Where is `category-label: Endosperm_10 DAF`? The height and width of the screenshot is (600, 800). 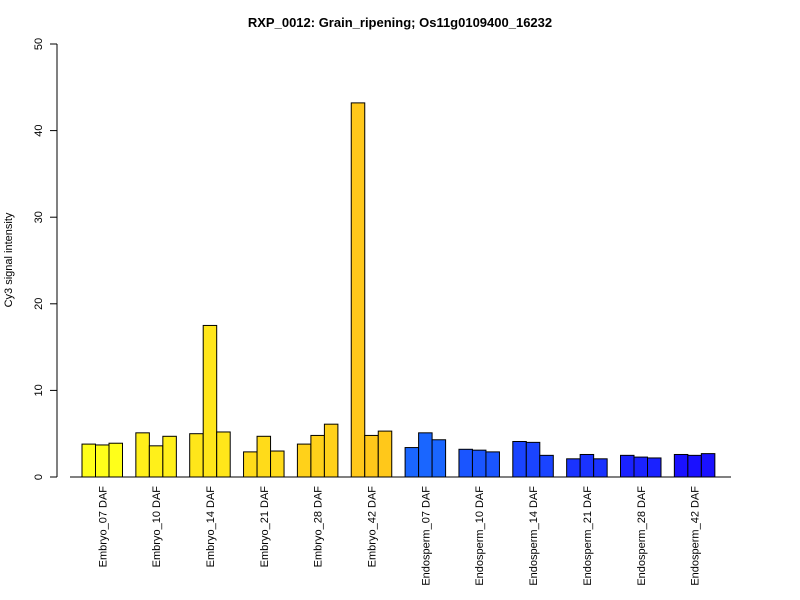 category-label: Endosperm_10 DAF is located at coordinates (480, 536).